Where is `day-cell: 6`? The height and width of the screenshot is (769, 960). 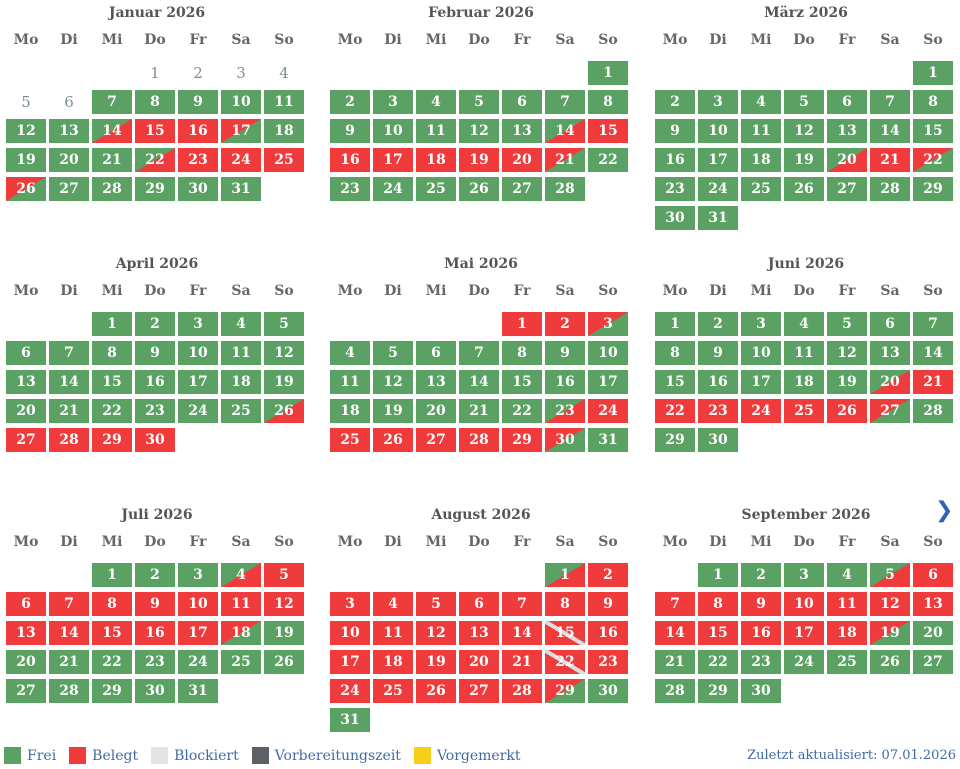 day-cell: 6 is located at coordinates (522, 102).